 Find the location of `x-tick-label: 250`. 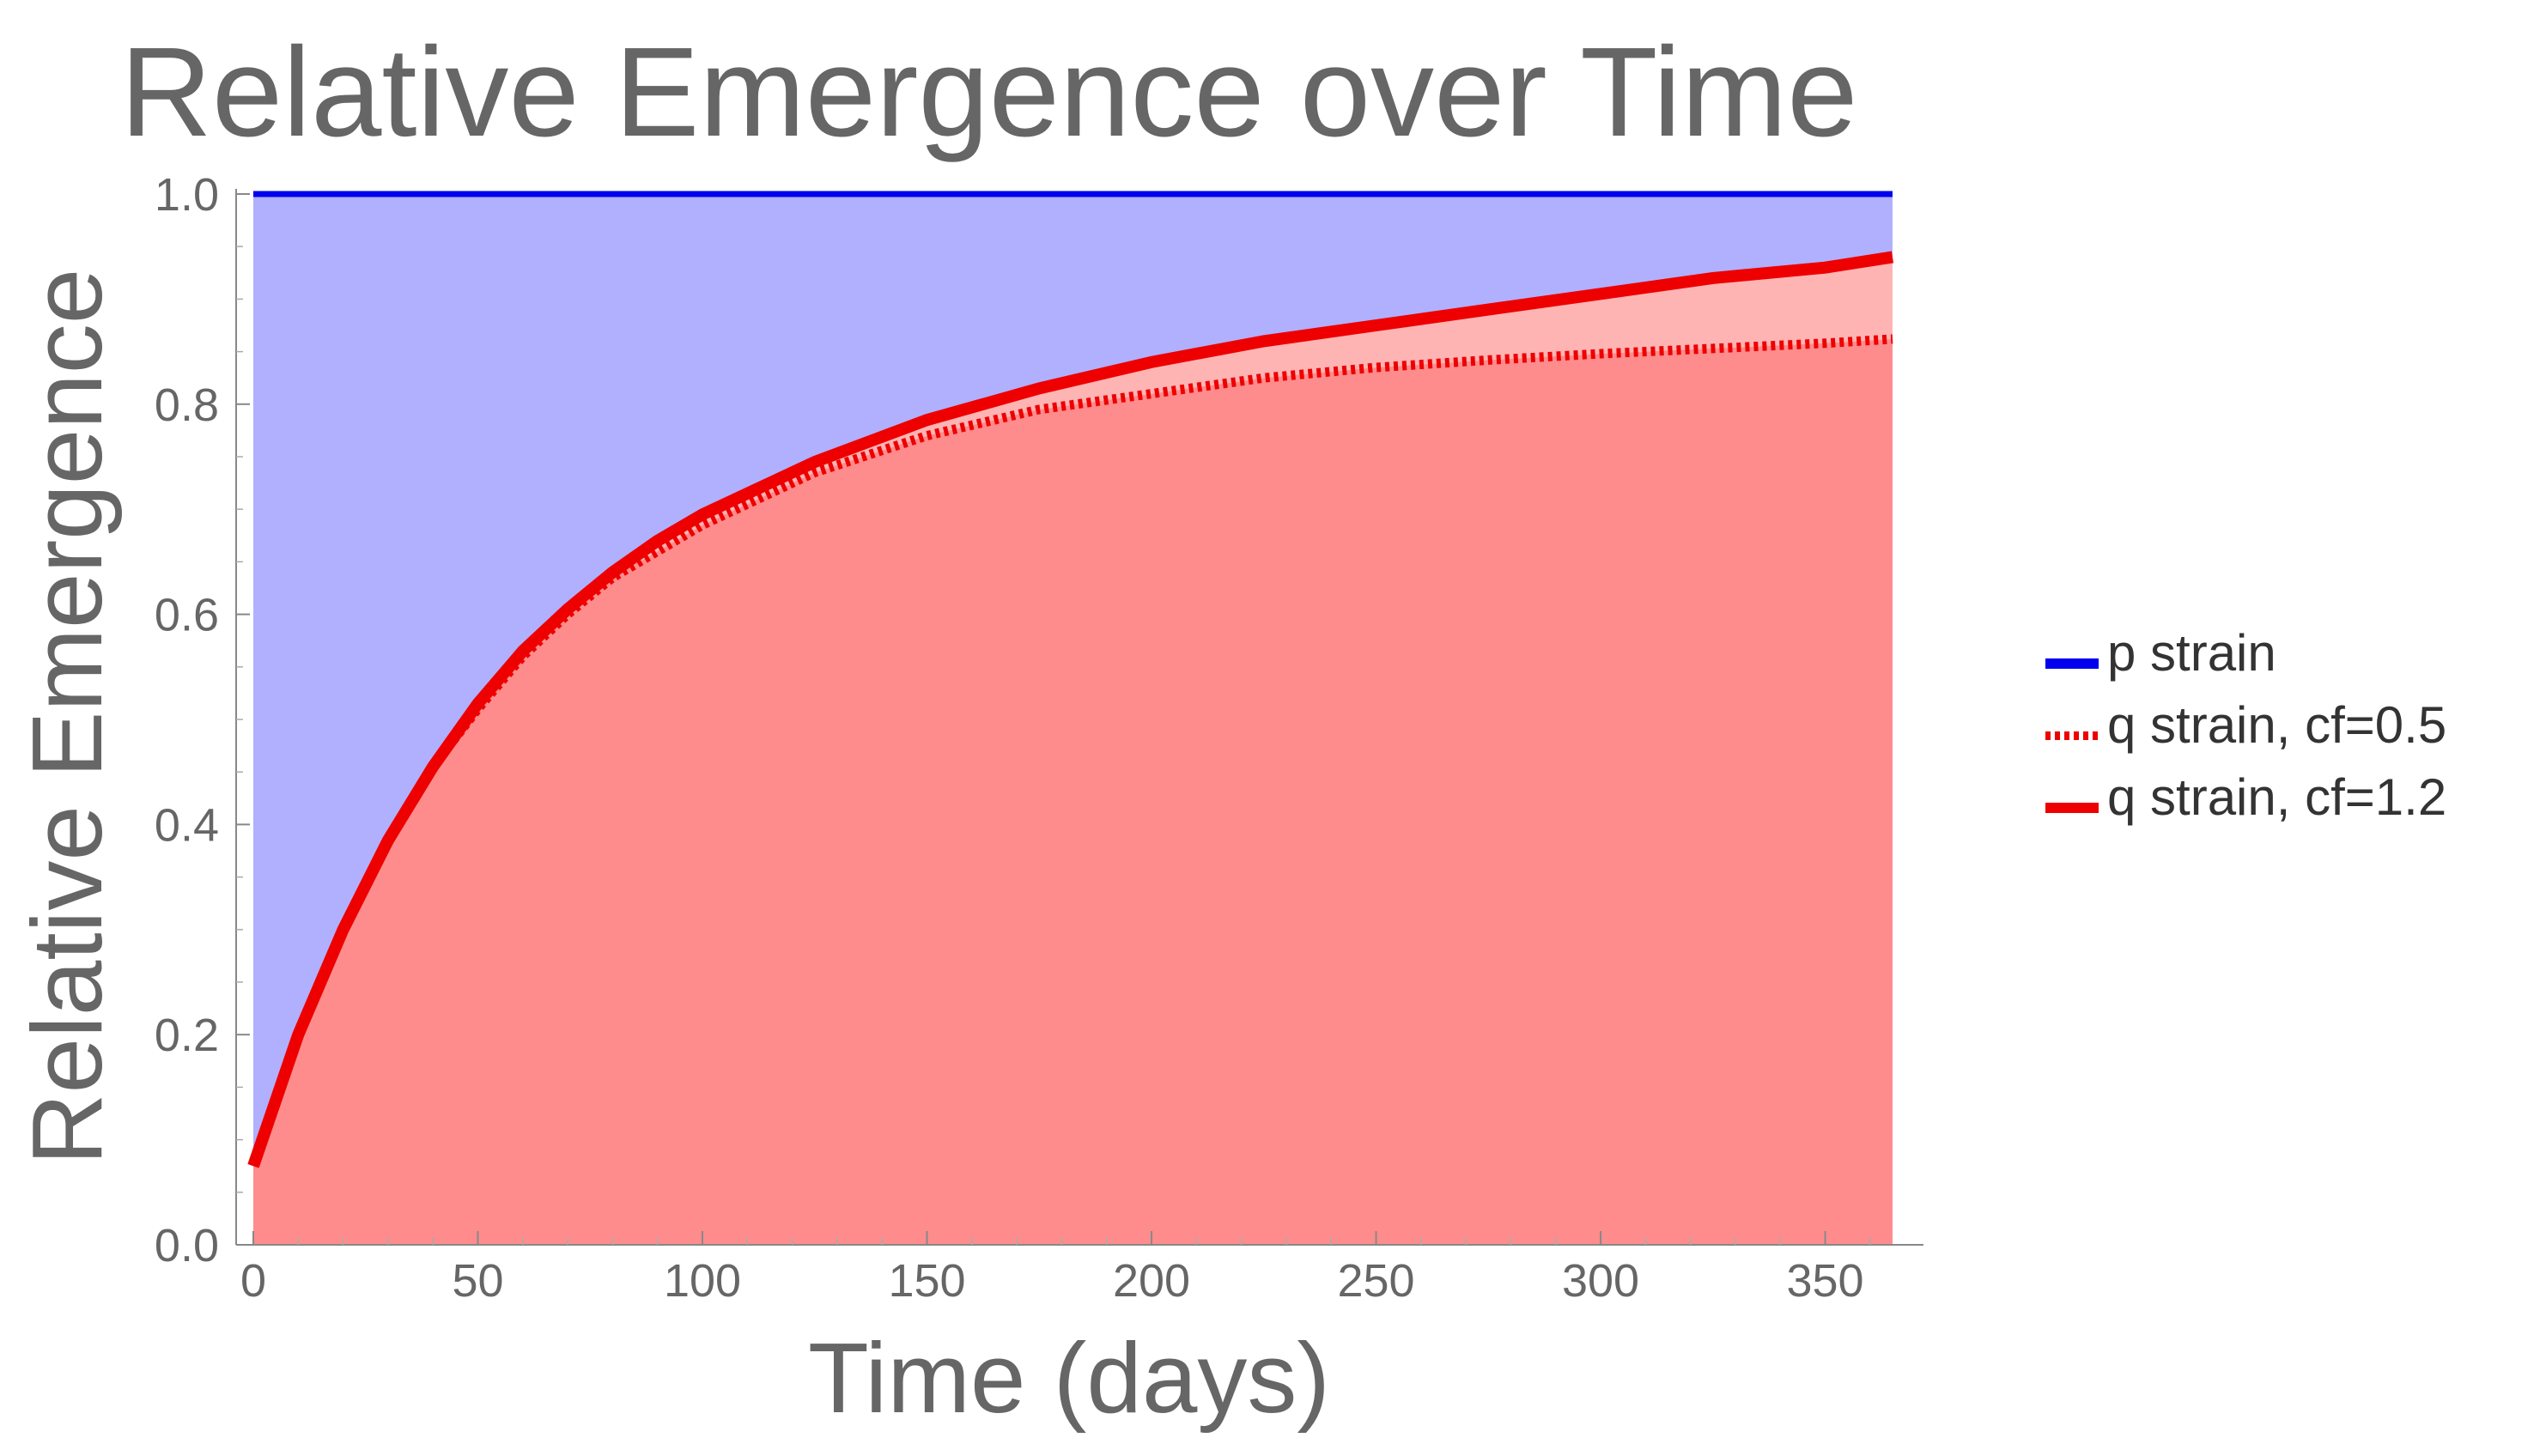

x-tick-label: 250 is located at coordinates (1375, 1281).